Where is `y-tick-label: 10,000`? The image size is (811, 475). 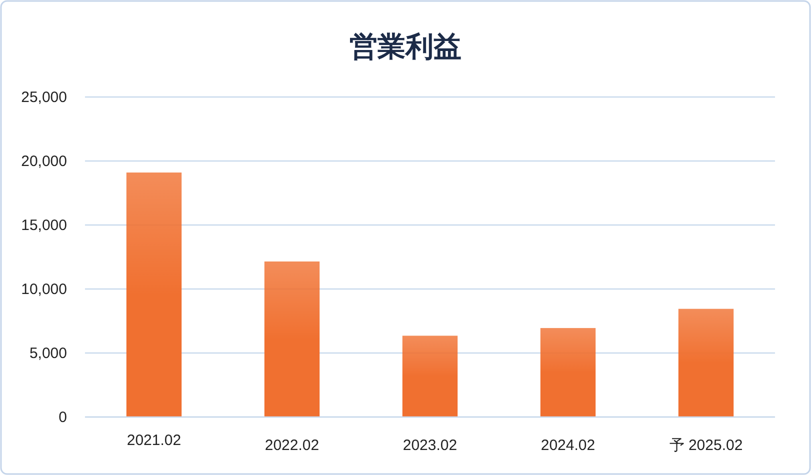 y-tick-label: 10,000 is located at coordinates (44, 289).